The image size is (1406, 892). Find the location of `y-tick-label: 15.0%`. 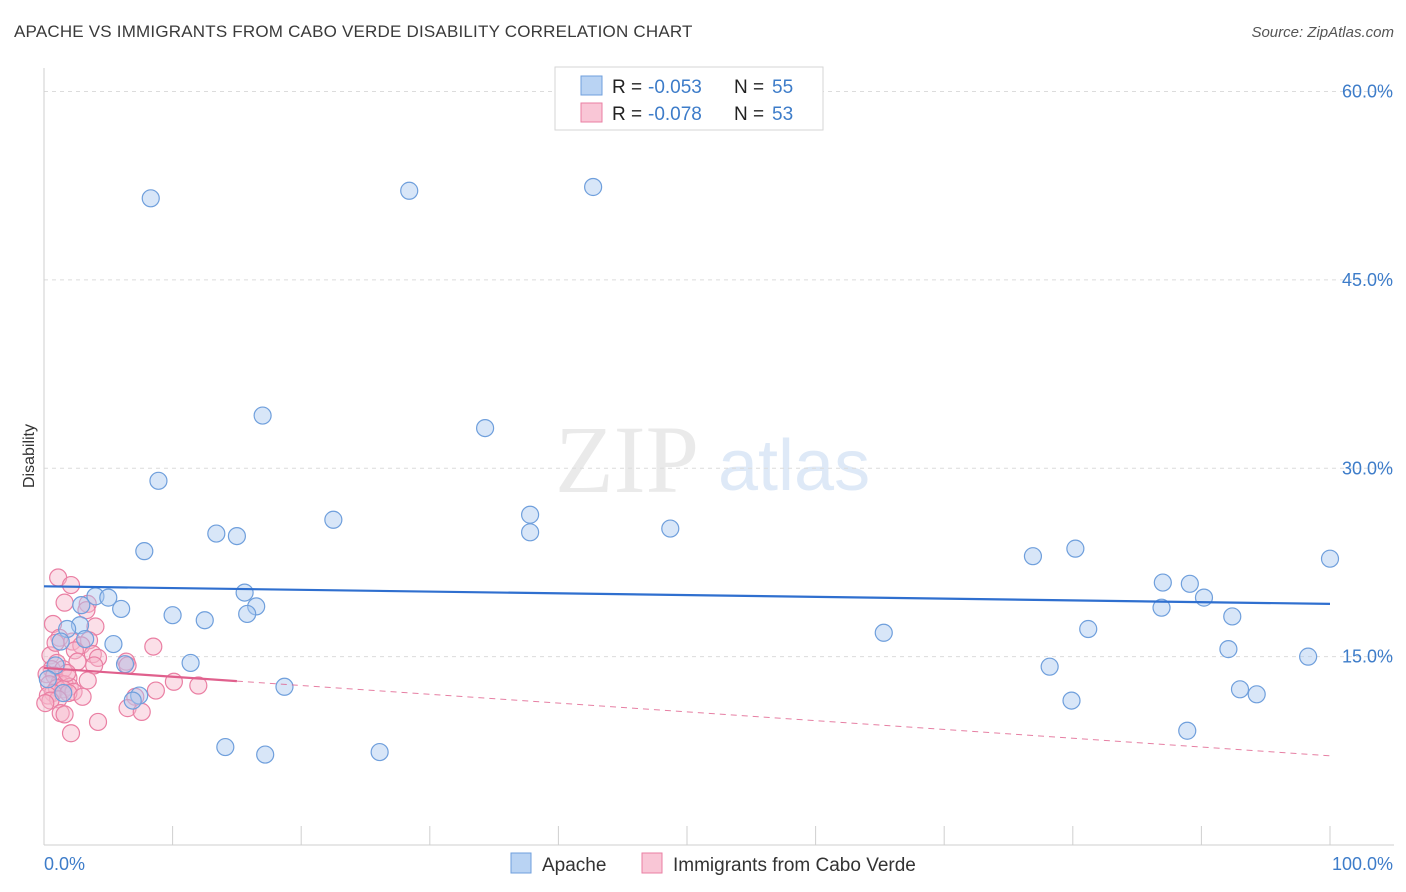

y-tick-label: 15.0% is located at coordinates (1367, 657).